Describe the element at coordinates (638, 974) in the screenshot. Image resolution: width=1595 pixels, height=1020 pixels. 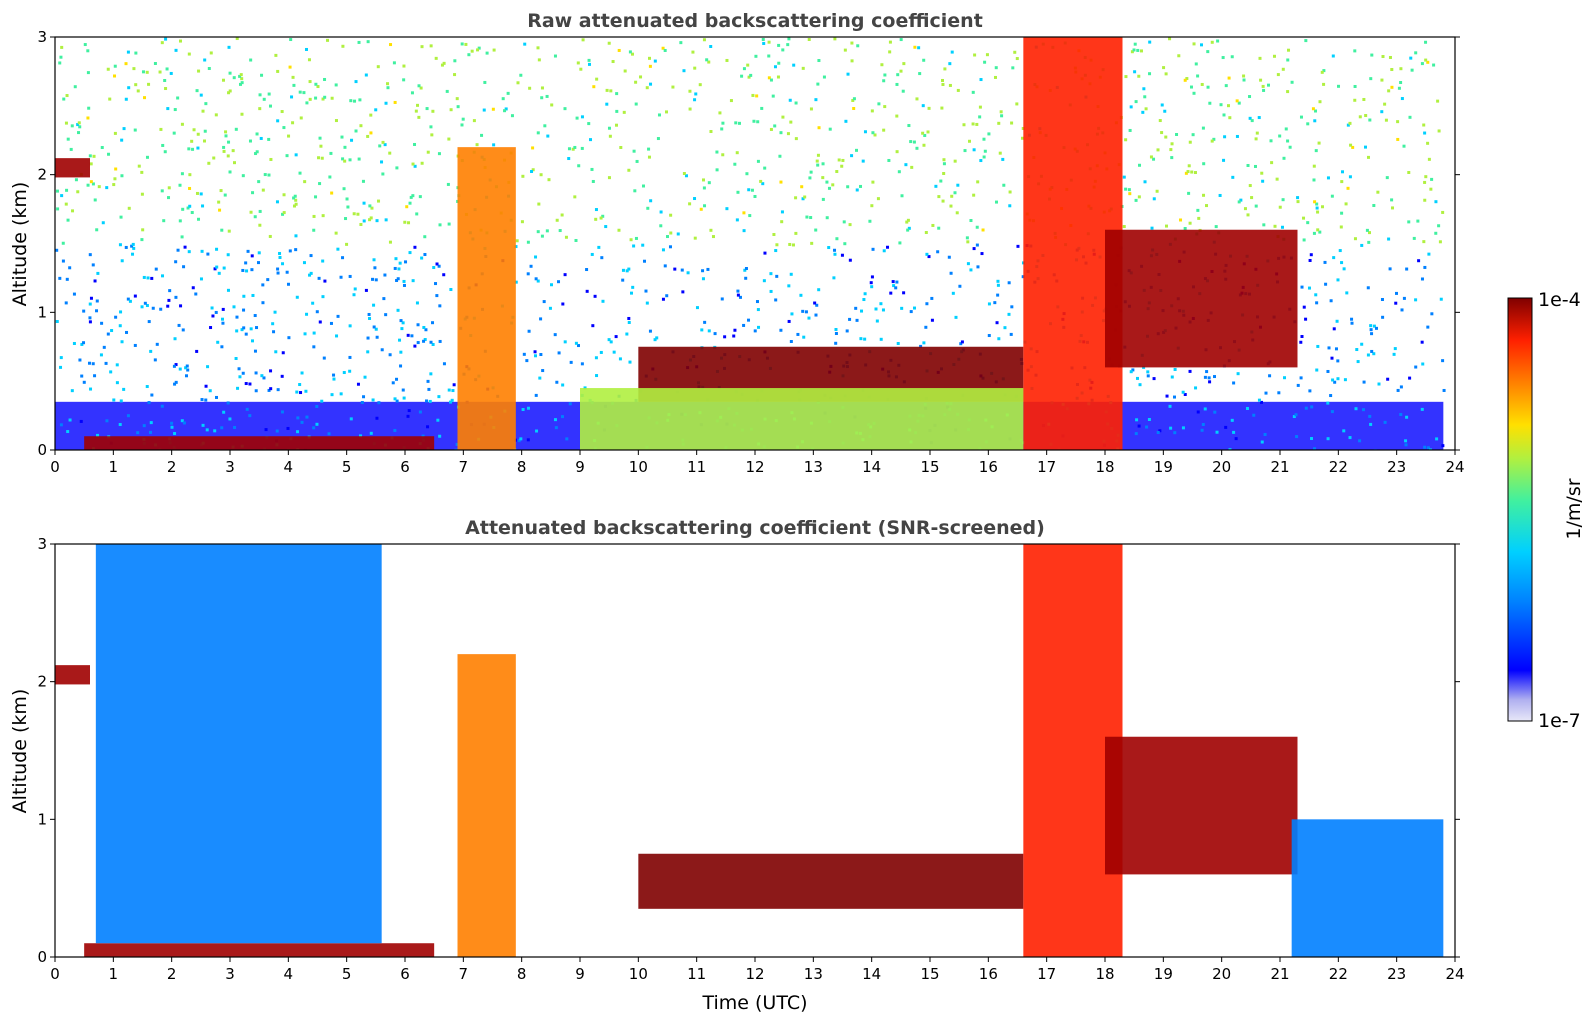
I see `x-tick-label: 10` at that location.